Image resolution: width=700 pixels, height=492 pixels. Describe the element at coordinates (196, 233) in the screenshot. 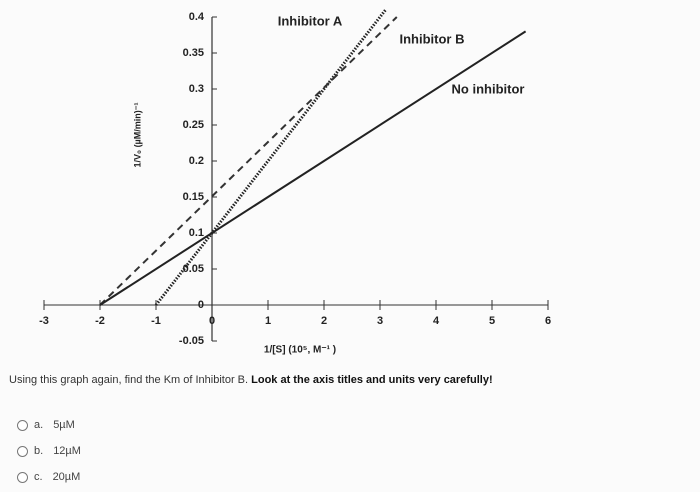

I see `y-tick-label: 0.1` at that location.